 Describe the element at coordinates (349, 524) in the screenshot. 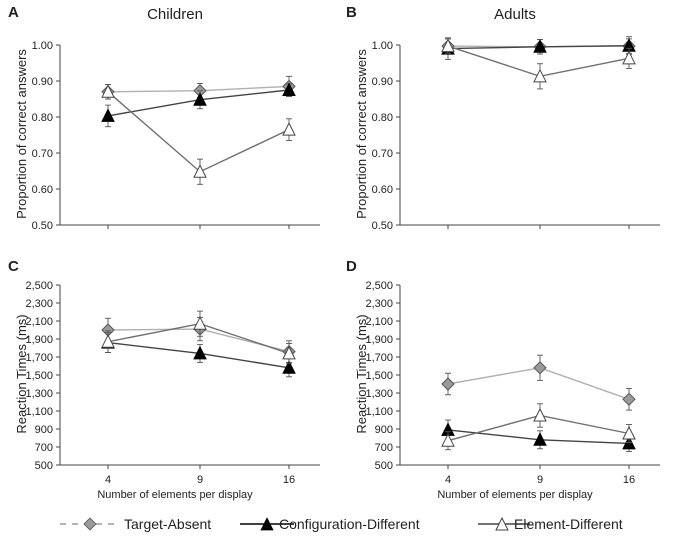

I see `legend-label-configuration-different: Configuration-Different` at that location.